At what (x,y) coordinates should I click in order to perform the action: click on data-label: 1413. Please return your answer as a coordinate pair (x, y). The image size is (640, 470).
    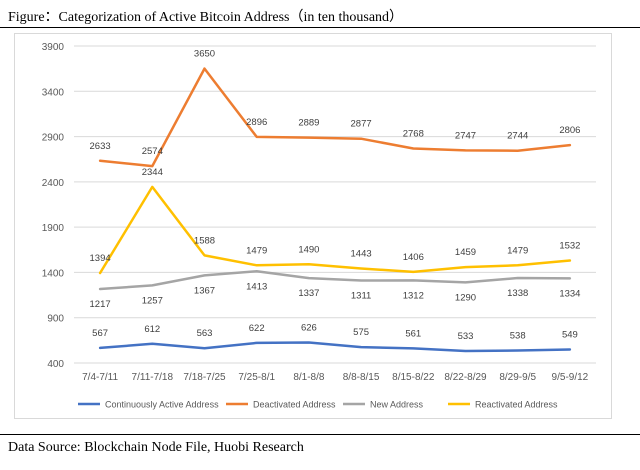
    Looking at the image, I should click on (256, 286).